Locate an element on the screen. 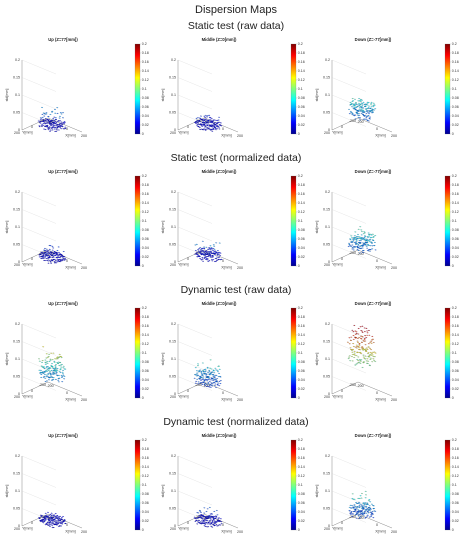 This screenshot has height=550, width=472. colorbar-tick-label: 0.2 is located at coordinates (144, 176).